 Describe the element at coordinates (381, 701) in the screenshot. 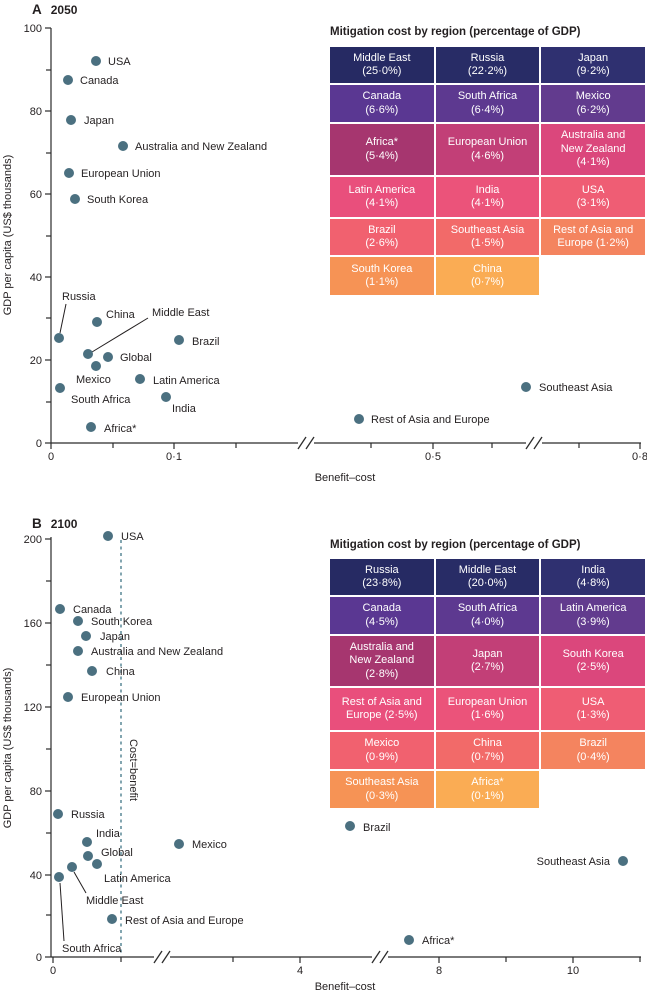

I see `table-cell-line: Rest of Asia and` at that location.